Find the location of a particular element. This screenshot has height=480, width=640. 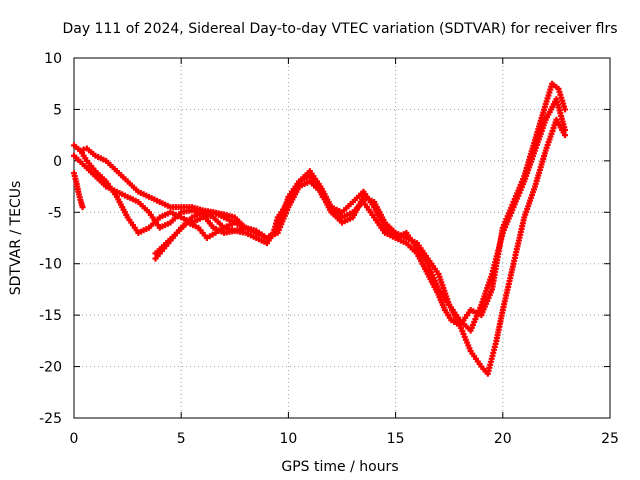

y-tick-label: -5 is located at coordinates (55, 213).